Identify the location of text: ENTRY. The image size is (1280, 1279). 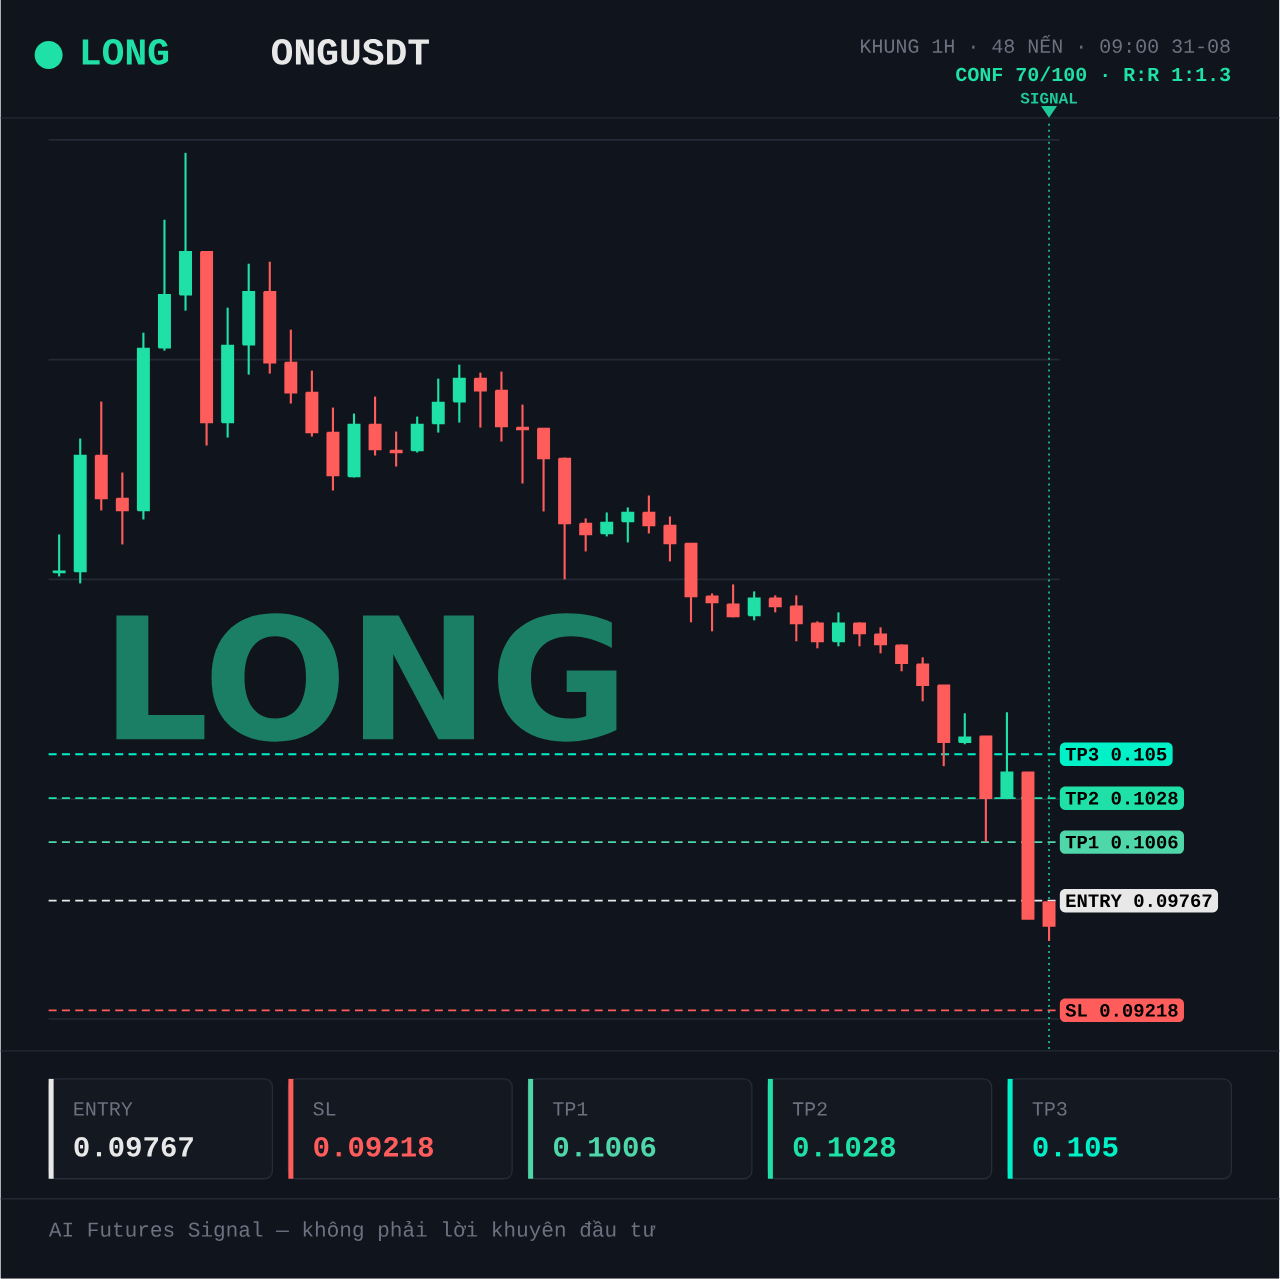
(103, 1109).